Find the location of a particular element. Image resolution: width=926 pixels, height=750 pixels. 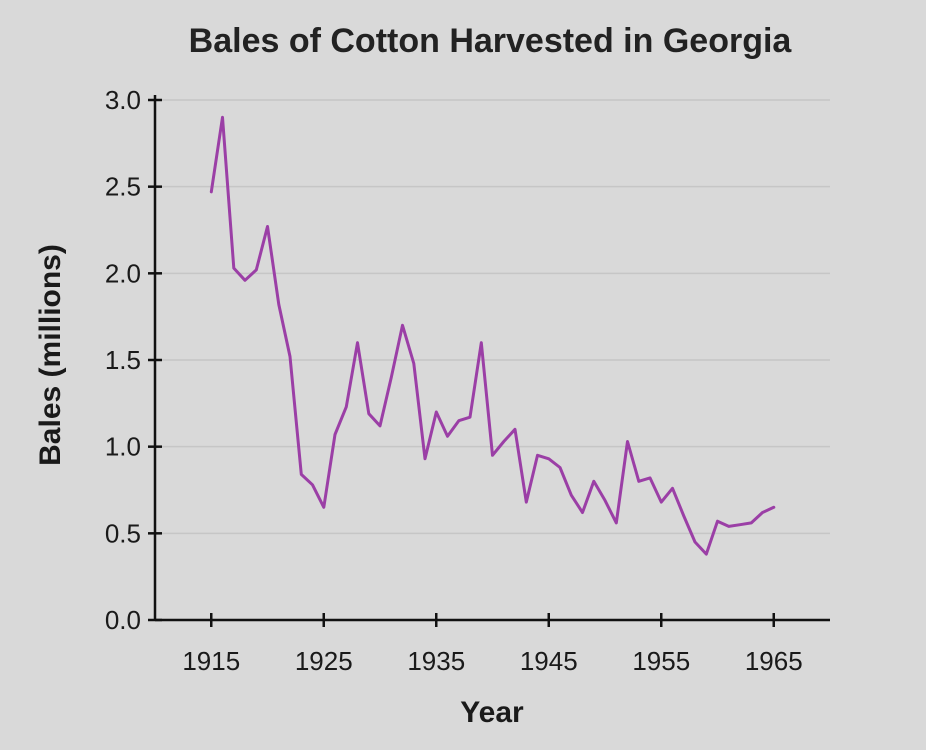

x-tick-label: 1935 is located at coordinates (436, 661).